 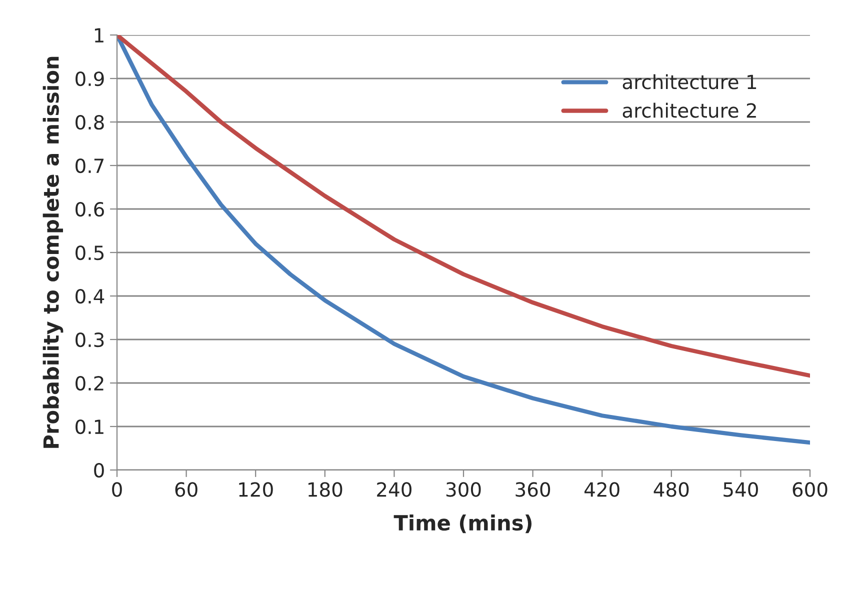 What do you see at coordinates (99, 470) in the screenshot?
I see `y-tick-label: 0` at bounding box center [99, 470].